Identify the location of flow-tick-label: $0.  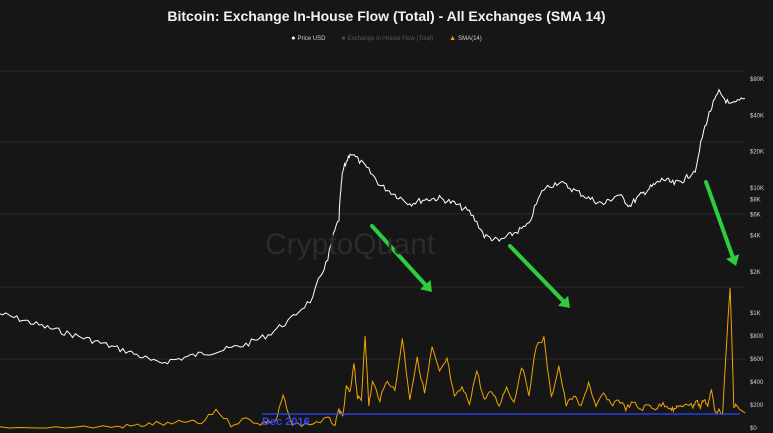
(753, 429).